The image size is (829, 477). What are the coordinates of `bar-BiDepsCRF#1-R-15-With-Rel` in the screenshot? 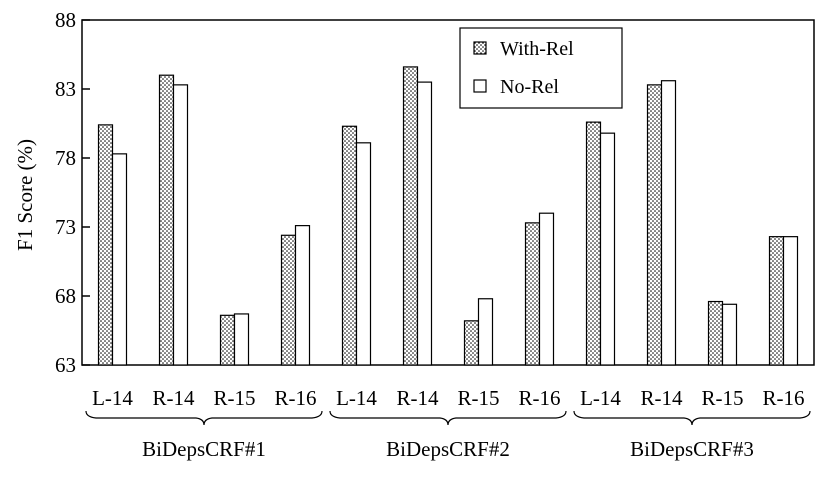 It's located at (227, 340).